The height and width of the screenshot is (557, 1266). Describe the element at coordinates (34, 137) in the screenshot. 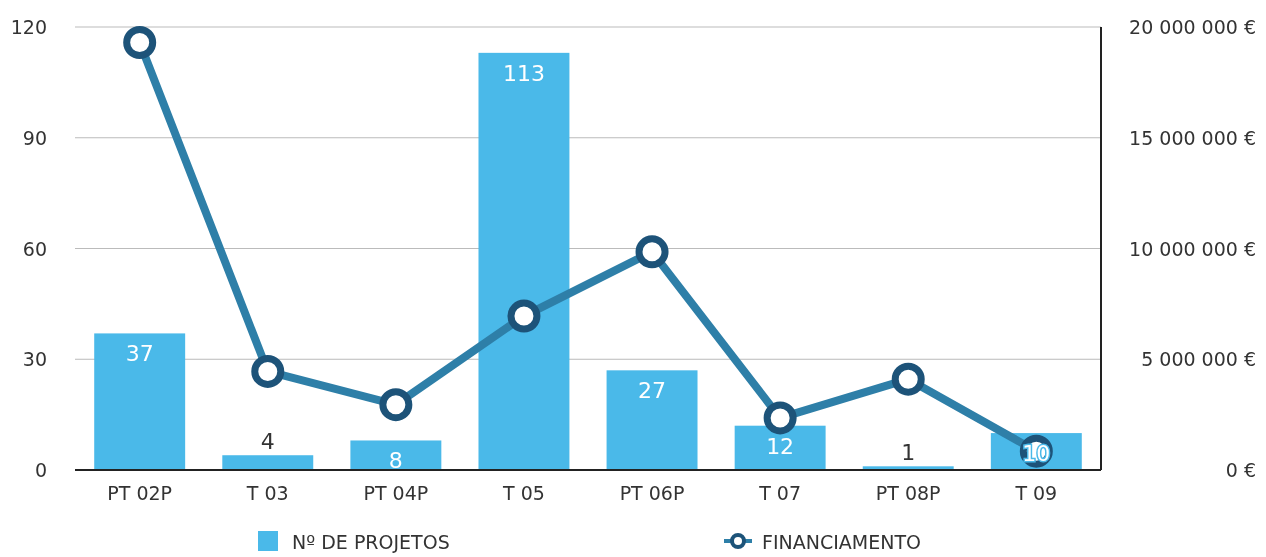

I see `y-tick-label: 90` at that location.